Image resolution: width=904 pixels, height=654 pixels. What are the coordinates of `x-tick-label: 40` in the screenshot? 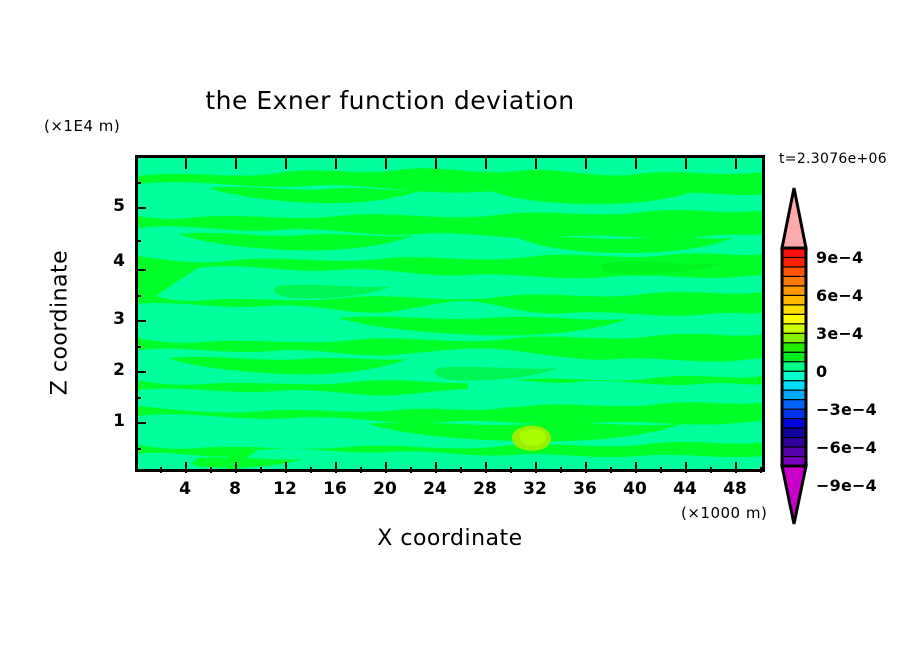 It's located at (635, 489).